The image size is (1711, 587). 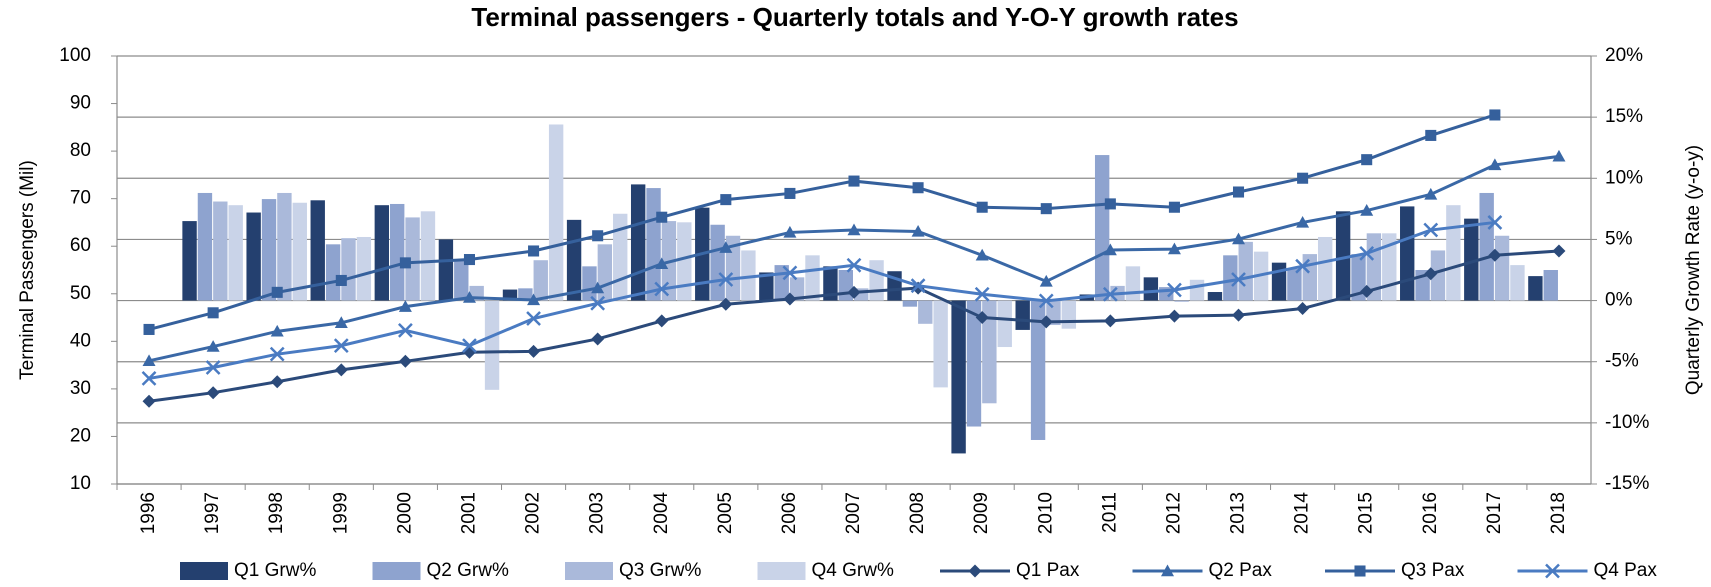 What do you see at coordinates (1494, 513) in the screenshot?
I see `x-tick-label: 2017` at bounding box center [1494, 513].